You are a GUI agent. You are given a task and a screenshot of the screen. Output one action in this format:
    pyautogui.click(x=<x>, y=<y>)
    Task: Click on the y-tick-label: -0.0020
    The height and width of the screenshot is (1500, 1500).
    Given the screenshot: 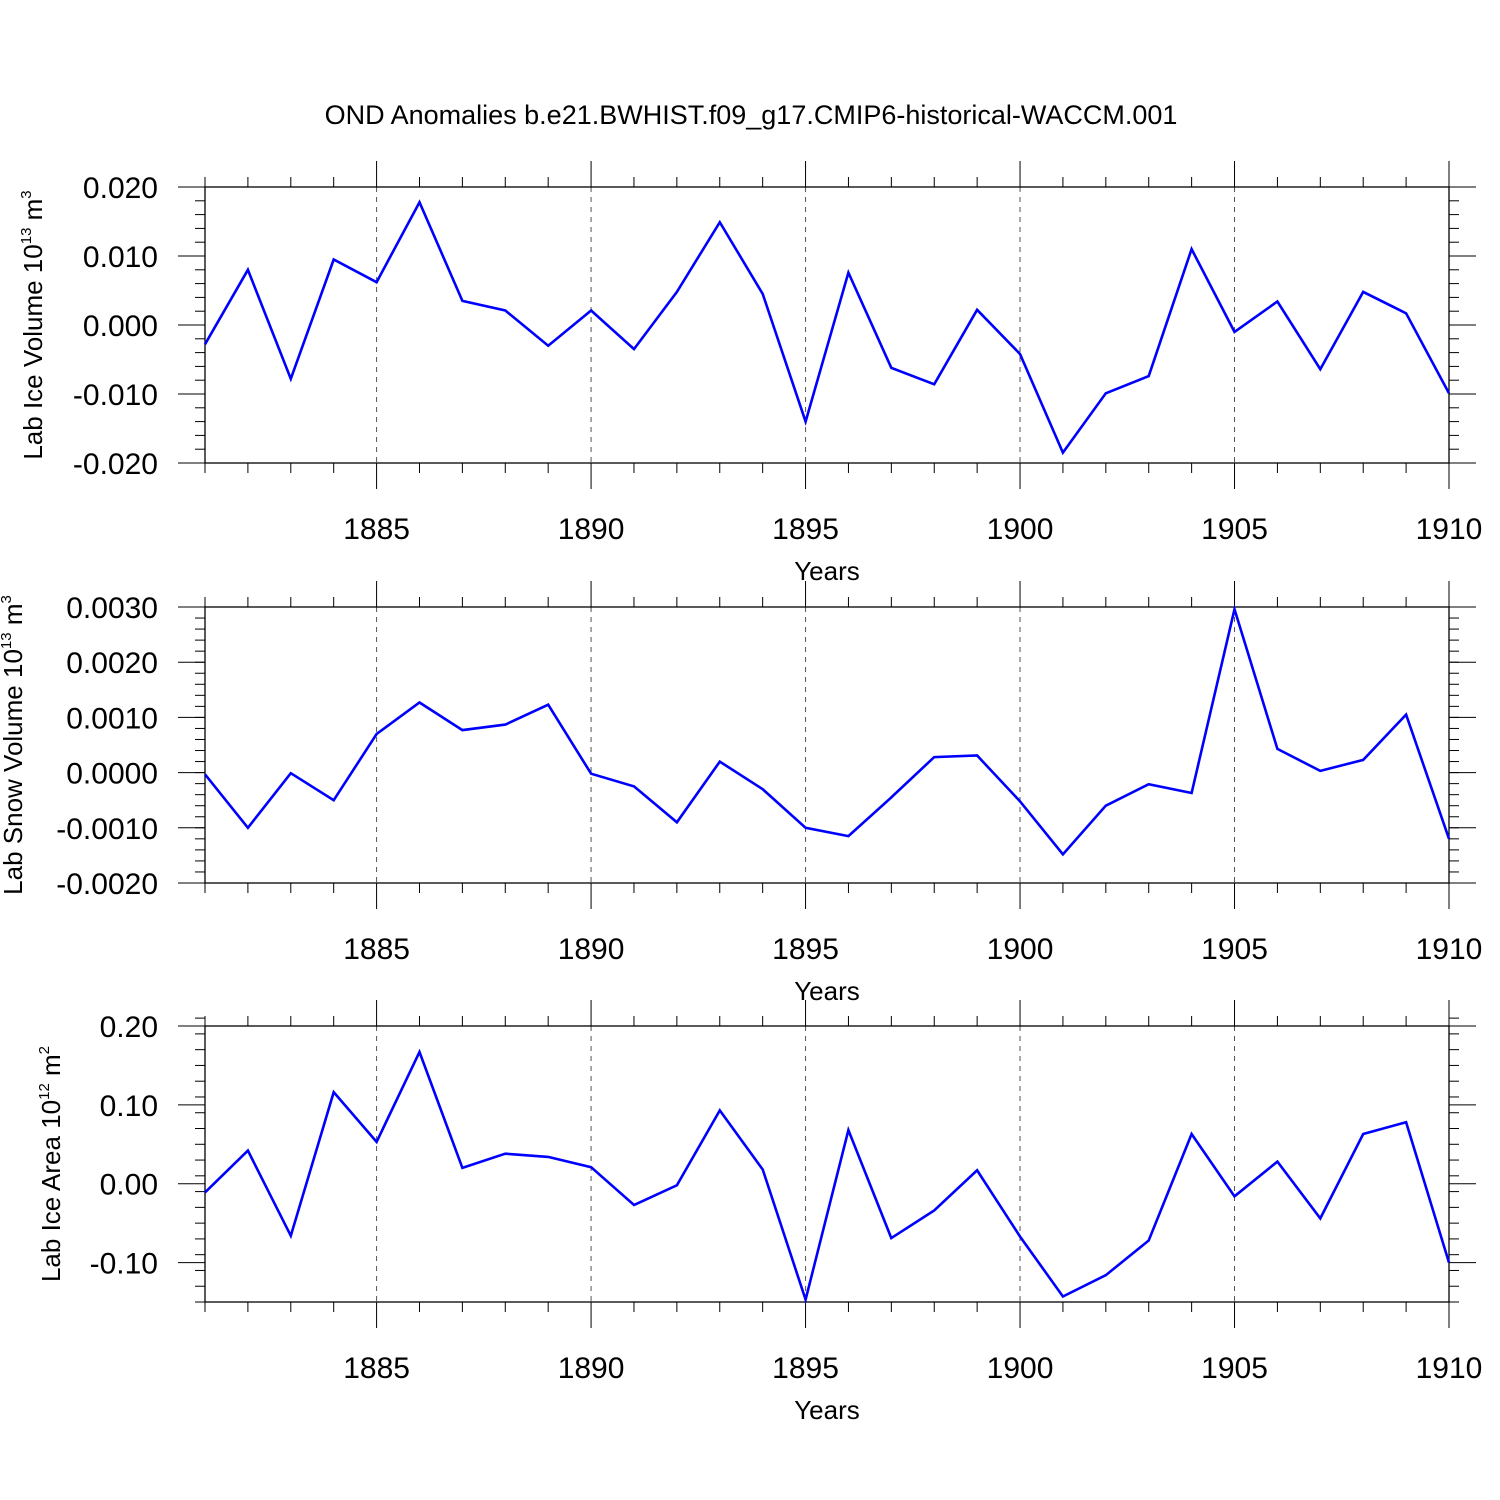 What is the action you would take?
    pyautogui.click(x=107, y=884)
    